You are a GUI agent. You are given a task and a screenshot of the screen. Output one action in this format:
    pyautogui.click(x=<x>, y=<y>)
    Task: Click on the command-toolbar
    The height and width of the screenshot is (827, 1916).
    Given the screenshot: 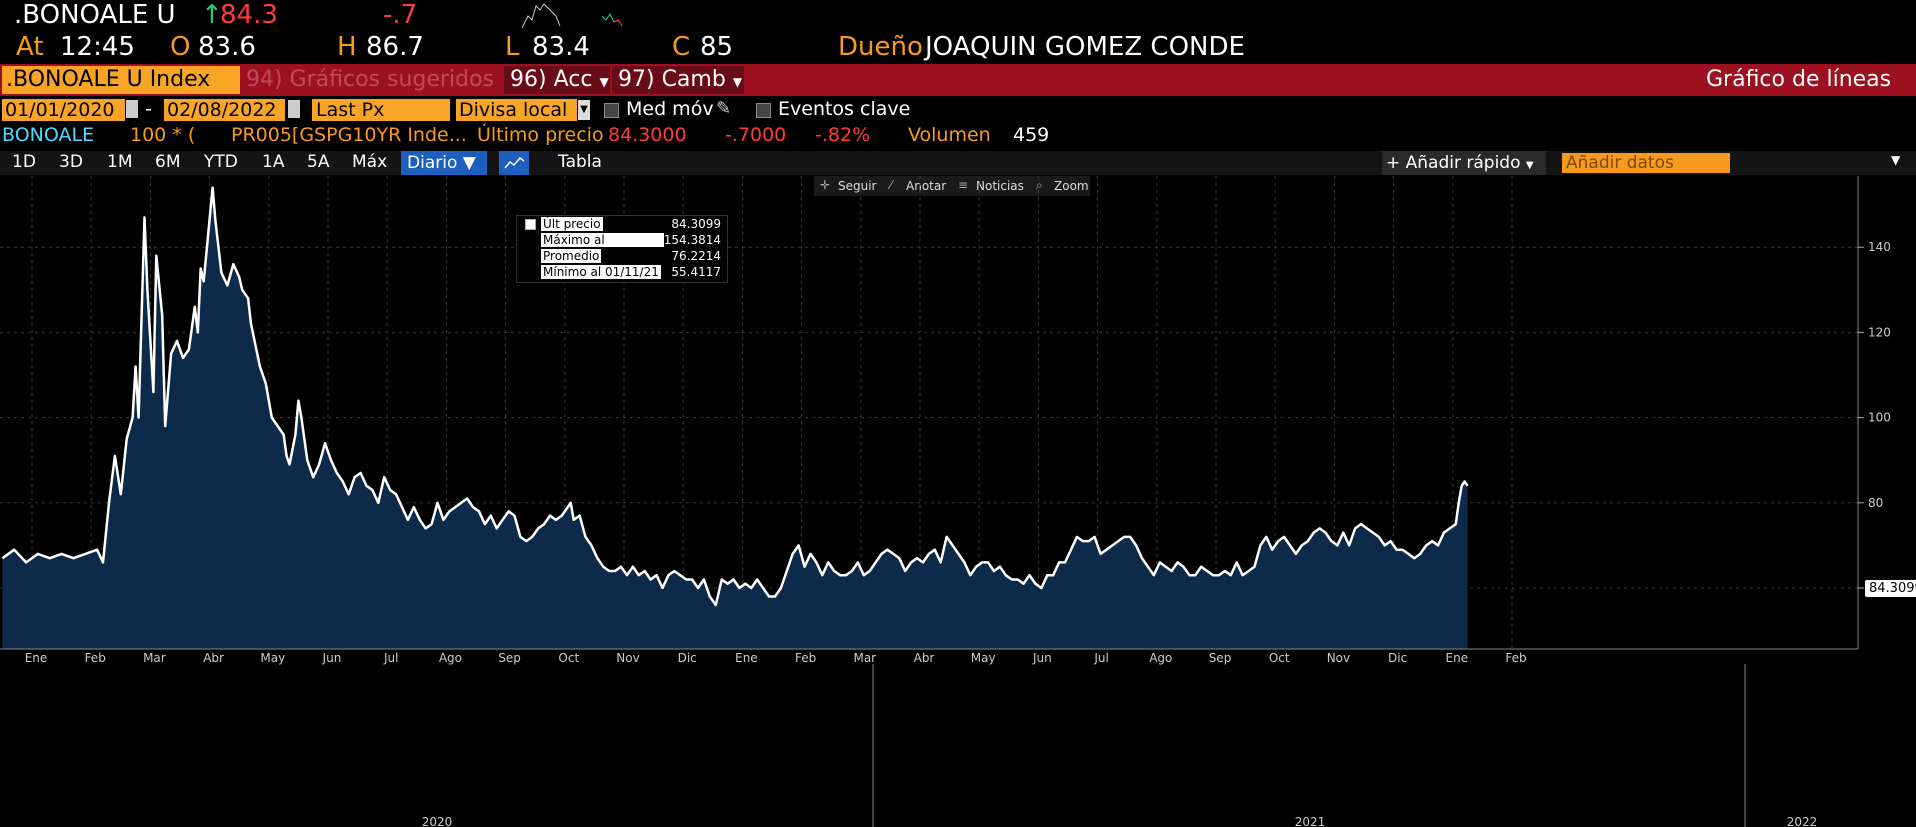 What is the action you would take?
    pyautogui.click(x=958, y=80)
    